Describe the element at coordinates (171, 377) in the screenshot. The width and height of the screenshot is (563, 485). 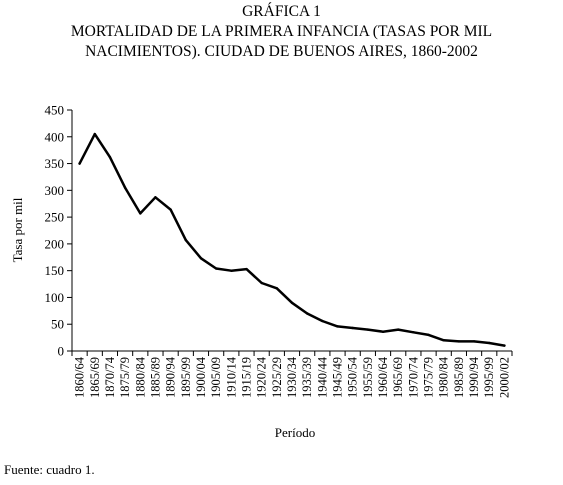
I see `x-tick-label: 1890/94` at that location.